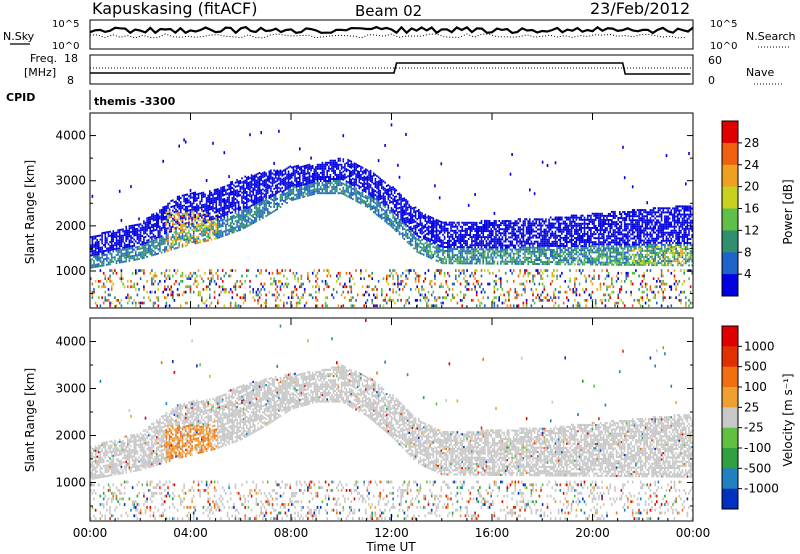 The image size is (800, 554). Describe the element at coordinates (760, 72) in the screenshot. I see `nave-label: Nave` at that location.